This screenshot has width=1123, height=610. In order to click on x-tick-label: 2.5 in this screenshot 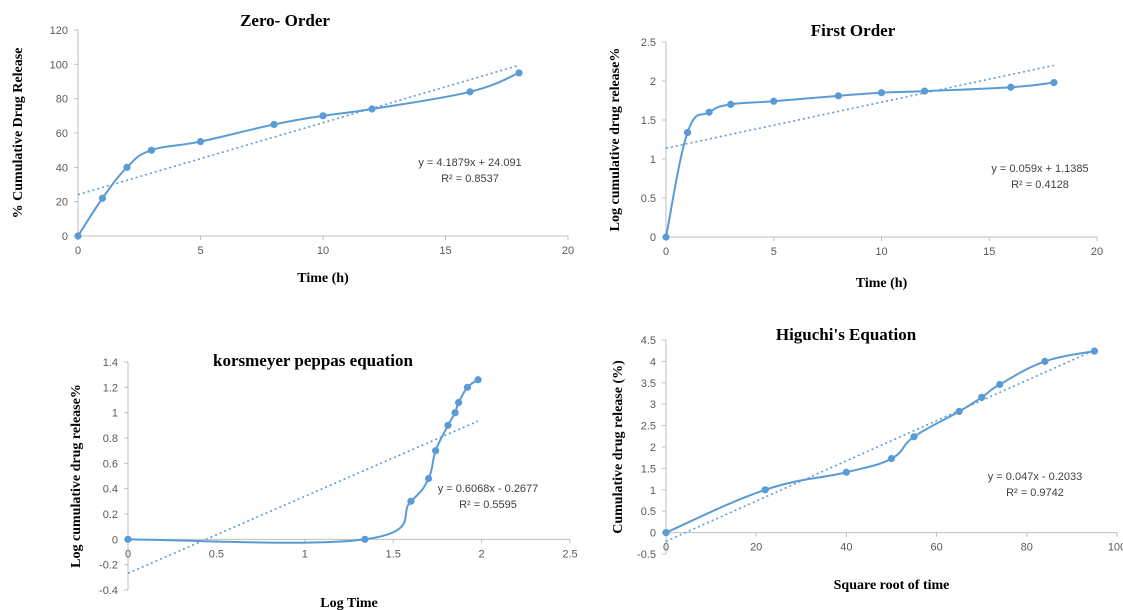, I will do `click(569, 554)`.